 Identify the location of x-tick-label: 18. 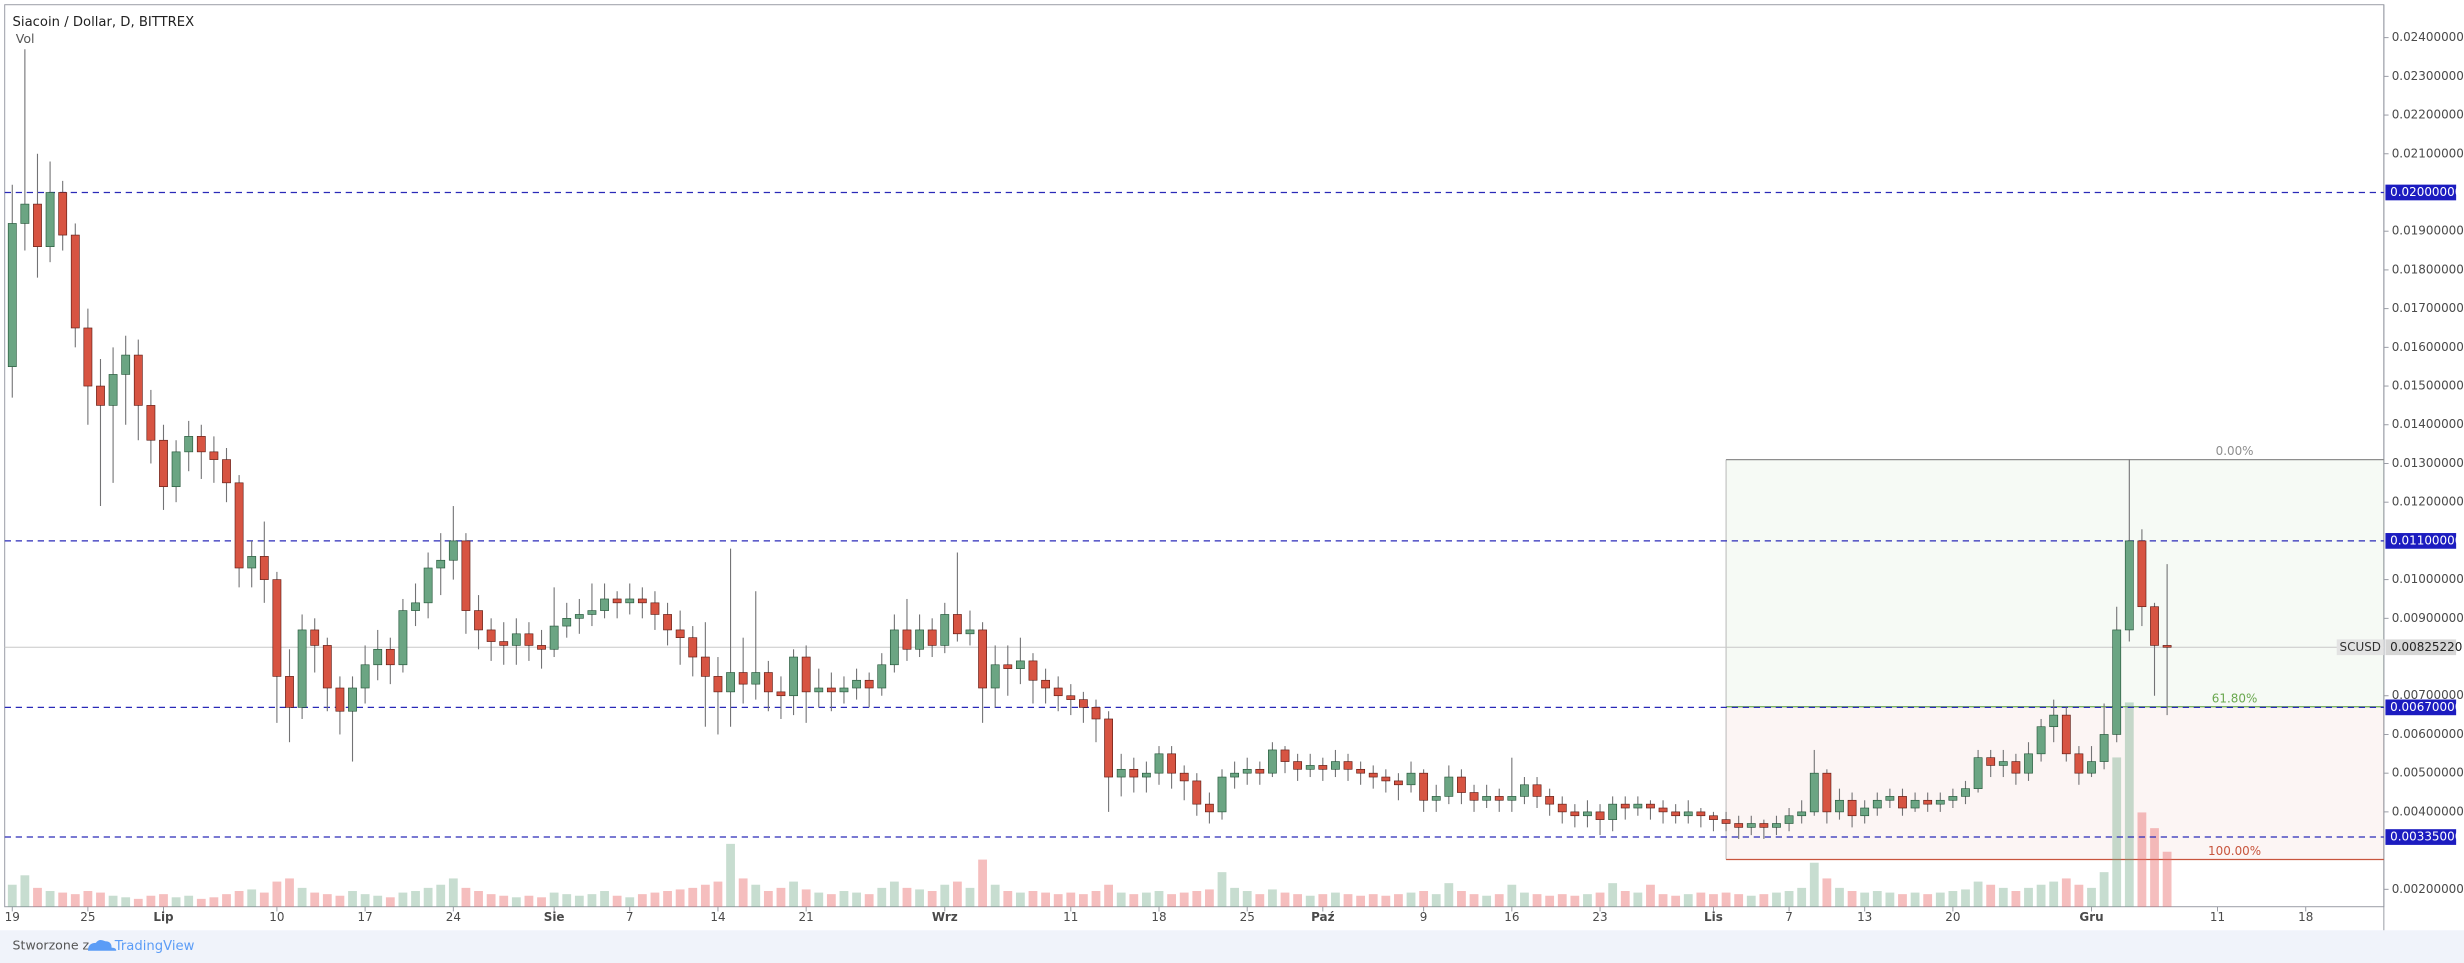
(2305, 917).